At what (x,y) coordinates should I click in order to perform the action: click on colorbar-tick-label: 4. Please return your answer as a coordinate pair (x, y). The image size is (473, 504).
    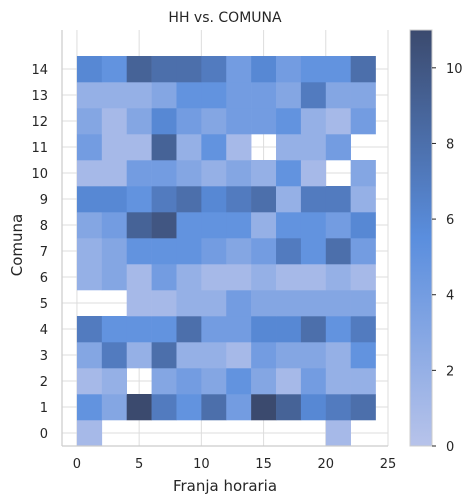
    Looking at the image, I should click on (450, 296).